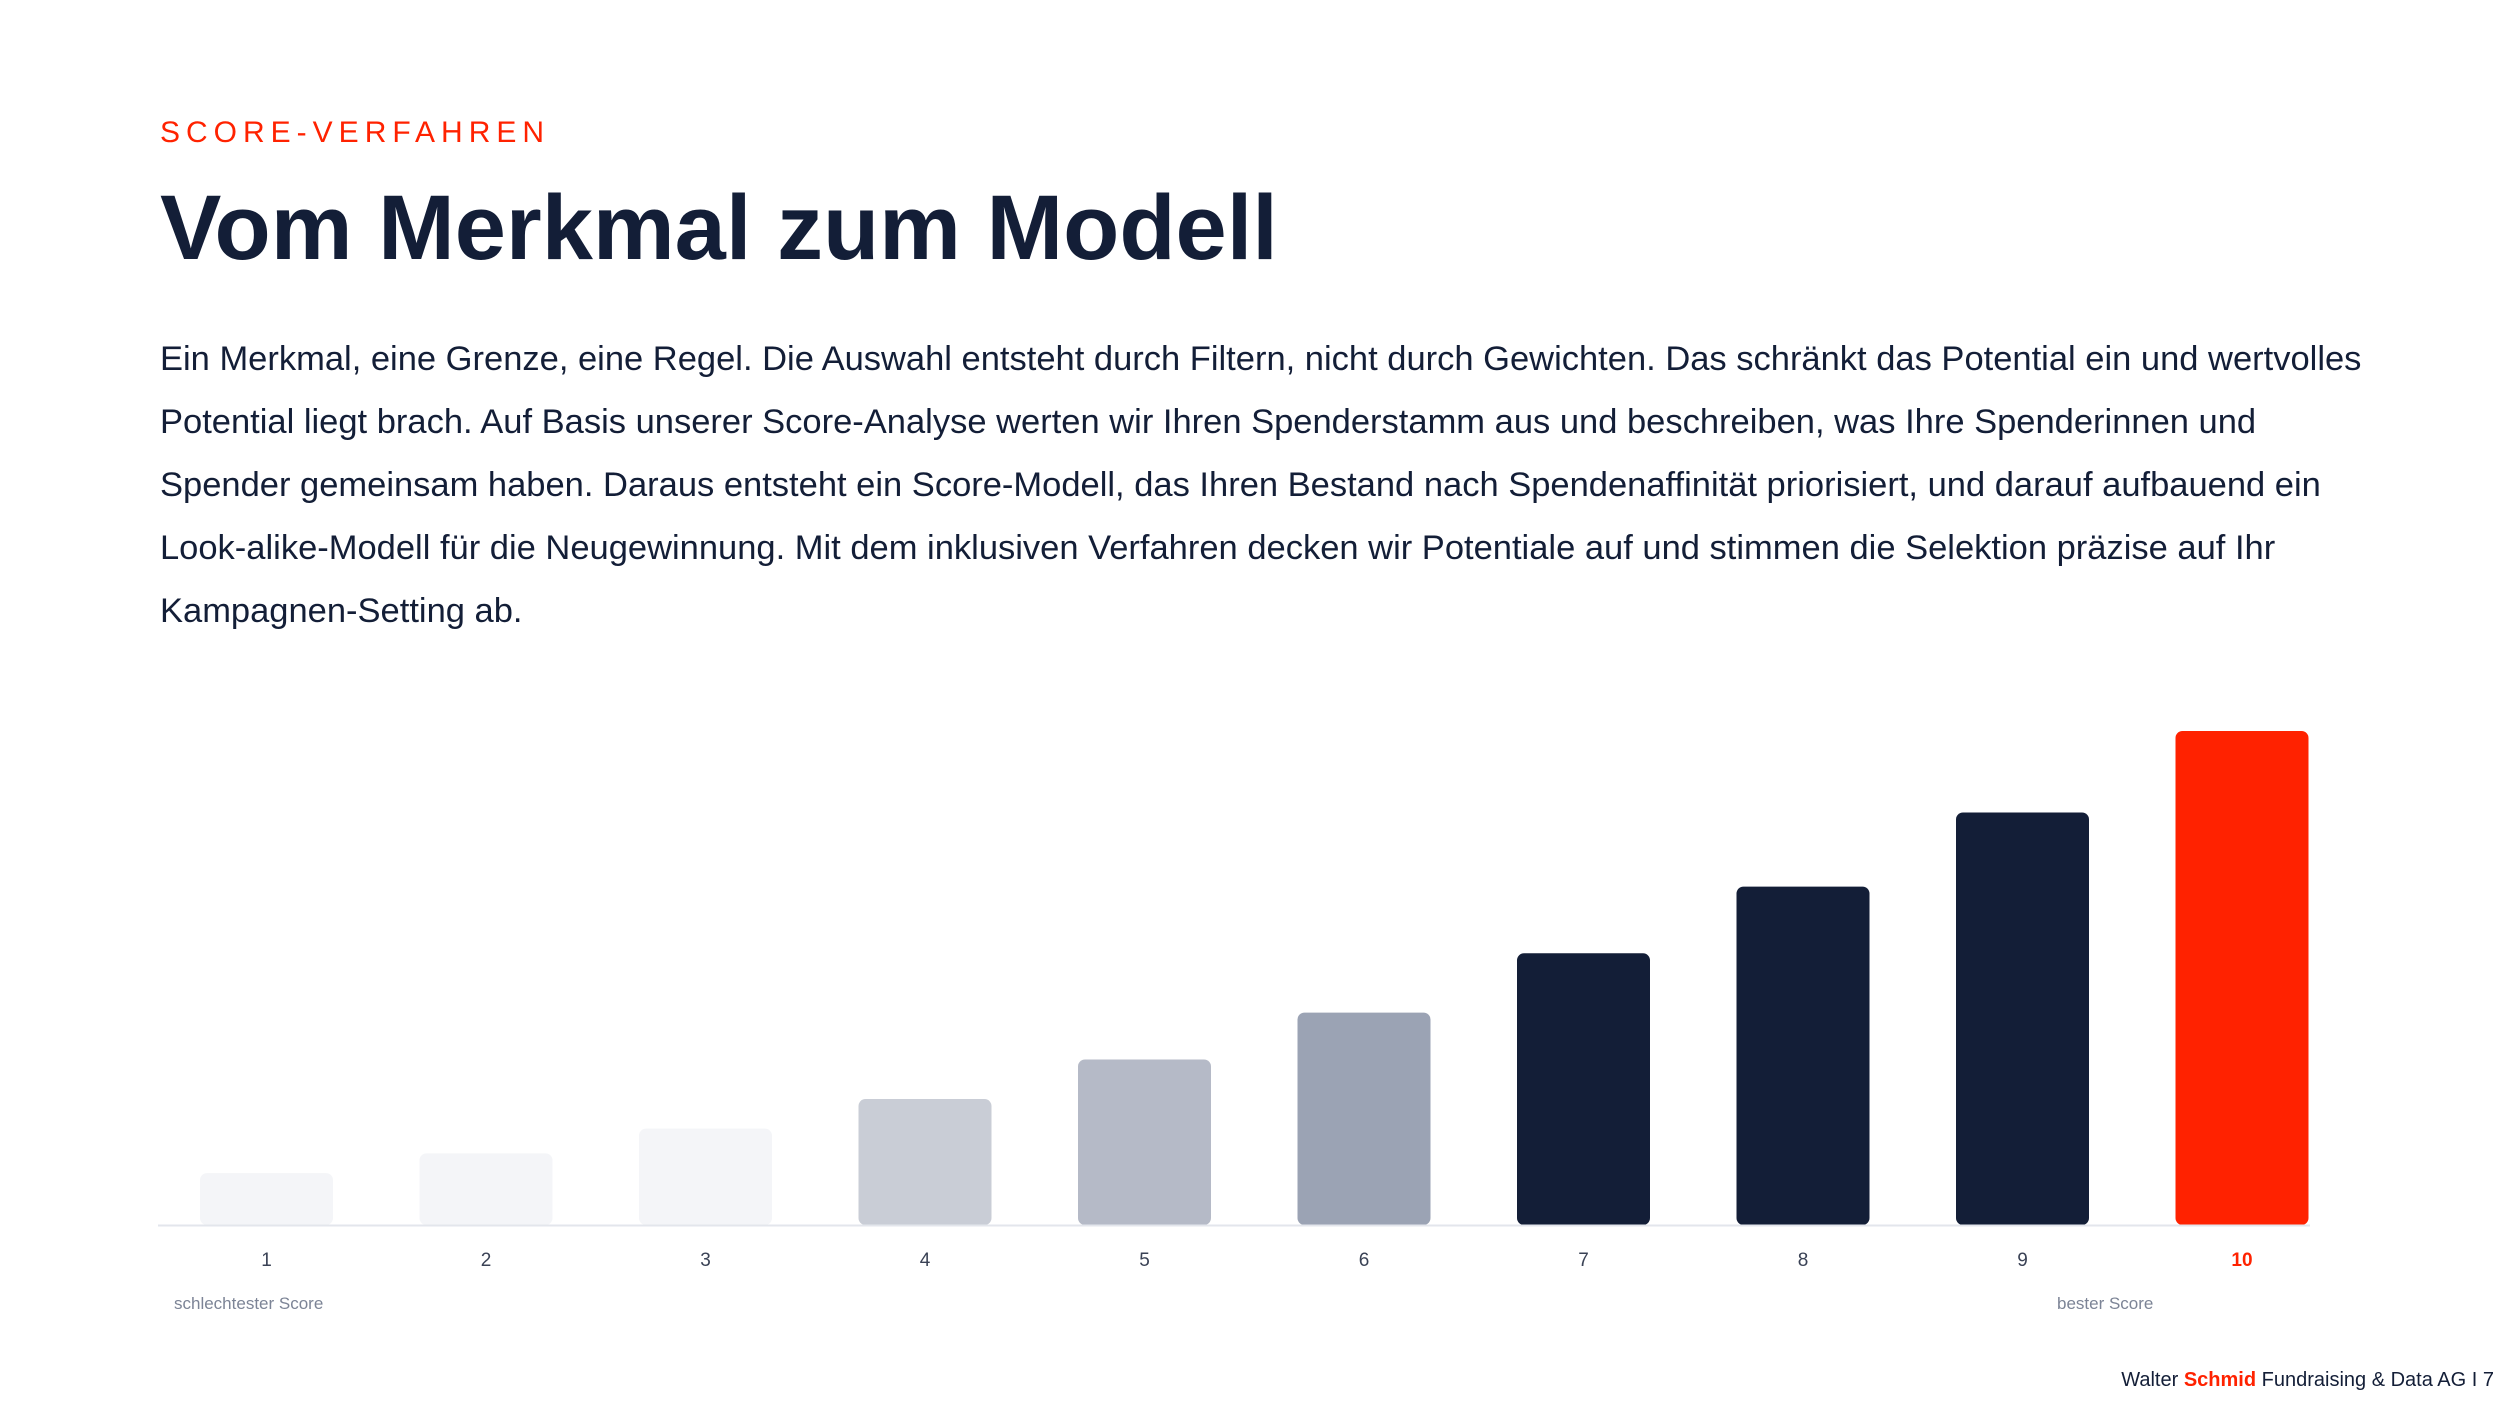 This screenshot has width=2500, height=1406. Describe the element at coordinates (355, 132) in the screenshot. I see `section-kicker: SCORE-VERFAHREN` at that location.